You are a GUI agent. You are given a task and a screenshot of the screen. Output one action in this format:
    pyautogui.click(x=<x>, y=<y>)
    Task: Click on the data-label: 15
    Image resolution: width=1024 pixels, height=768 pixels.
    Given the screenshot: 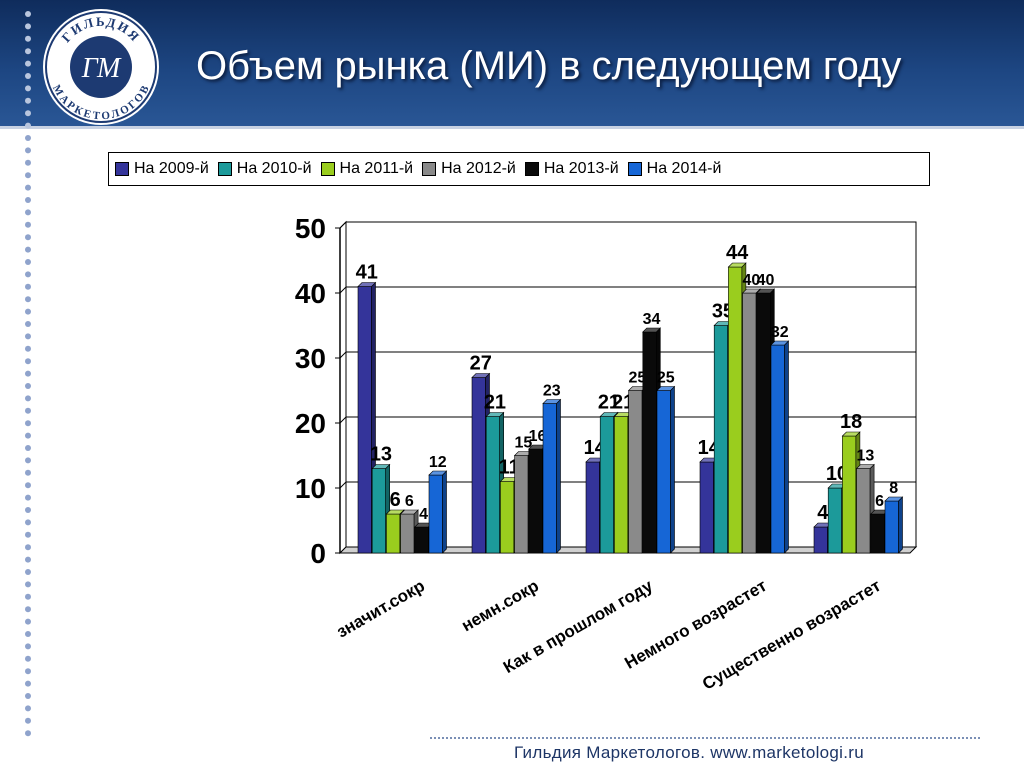 What is the action you would take?
    pyautogui.click(x=523, y=443)
    